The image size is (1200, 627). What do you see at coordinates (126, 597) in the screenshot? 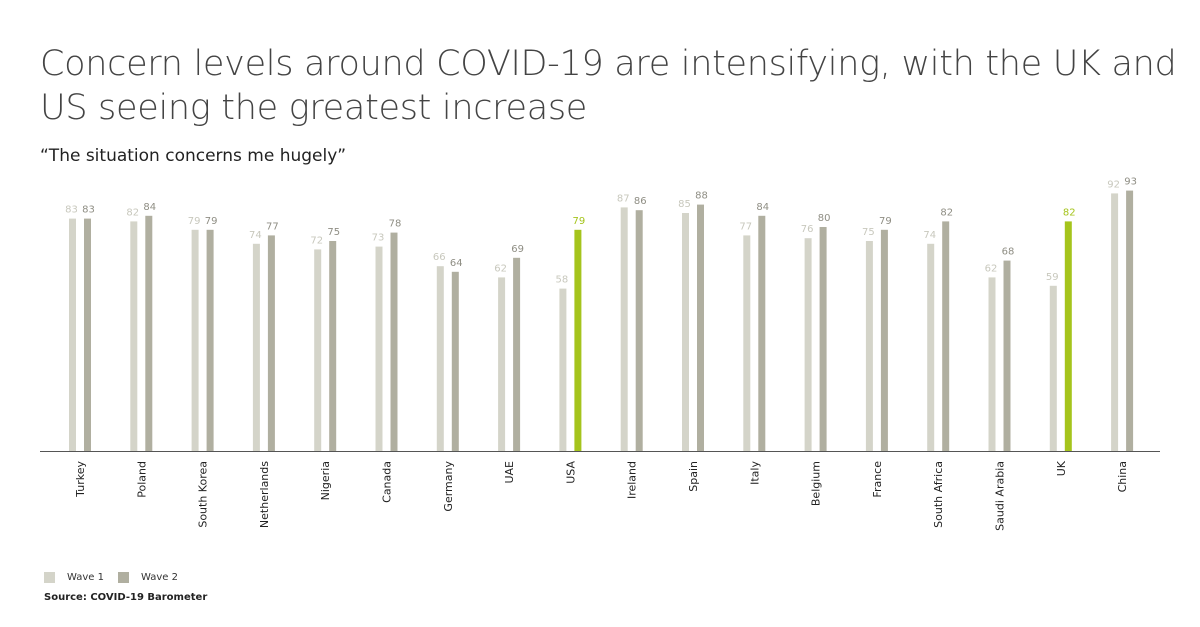
I see `source-note: Source: COVID-19 Barometer` at bounding box center [126, 597].